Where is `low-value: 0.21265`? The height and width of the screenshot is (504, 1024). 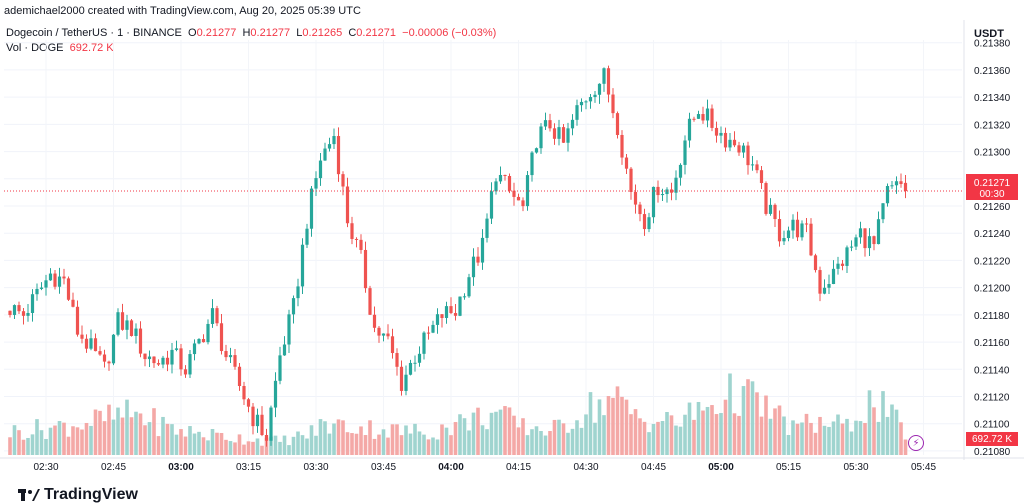 low-value: 0.21265 is located at coordinates (322, 33).